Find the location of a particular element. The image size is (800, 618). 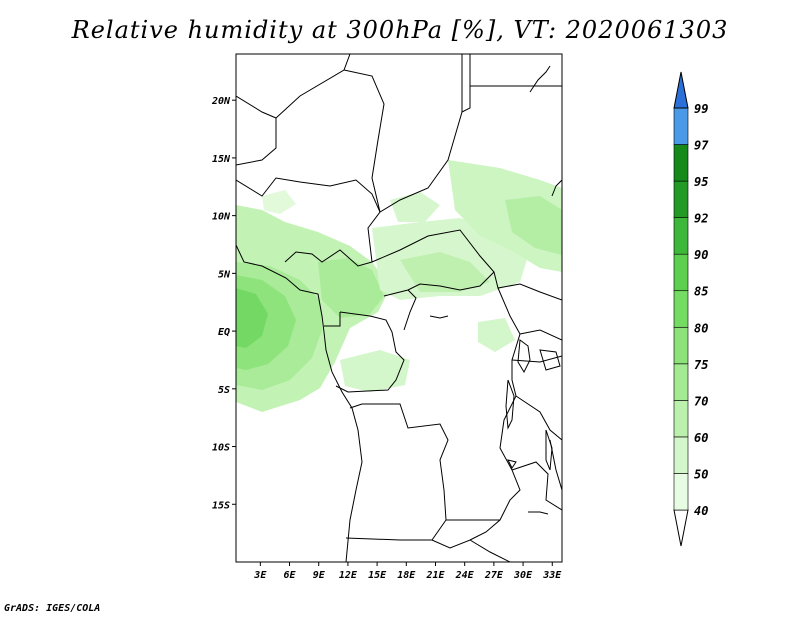

lon-tick-label: 27E is located at coordinates (494, 575).